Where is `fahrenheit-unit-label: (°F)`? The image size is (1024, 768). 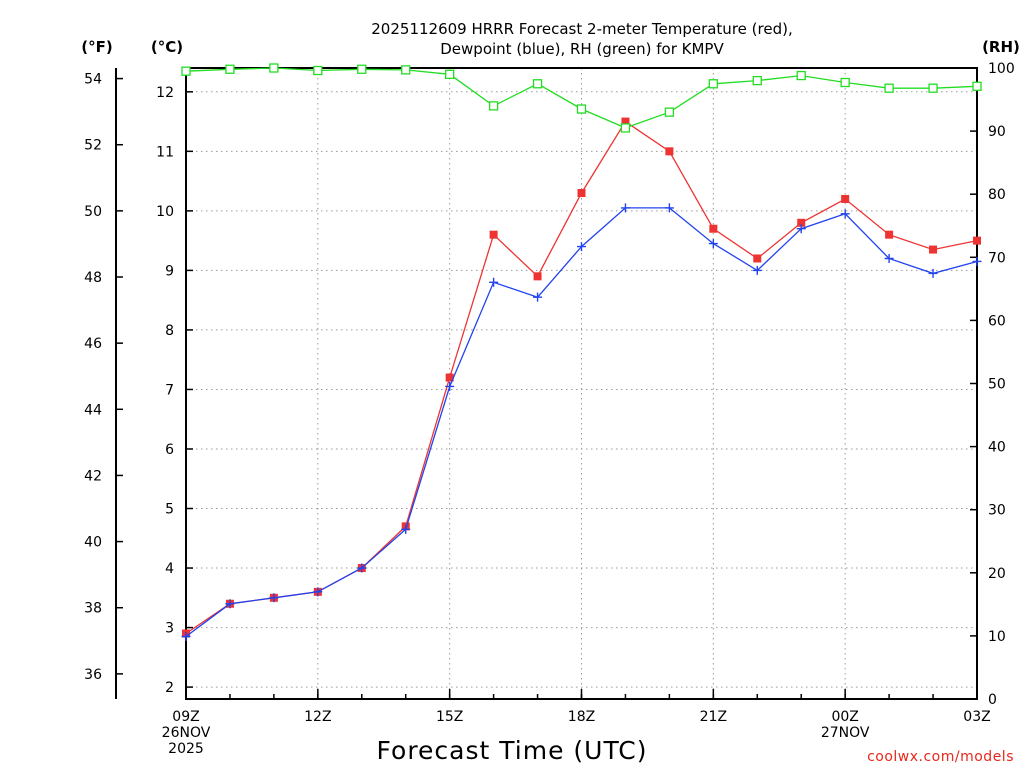 fahrenheit-unit-label: (°F) is located at coordinates (96, 47).